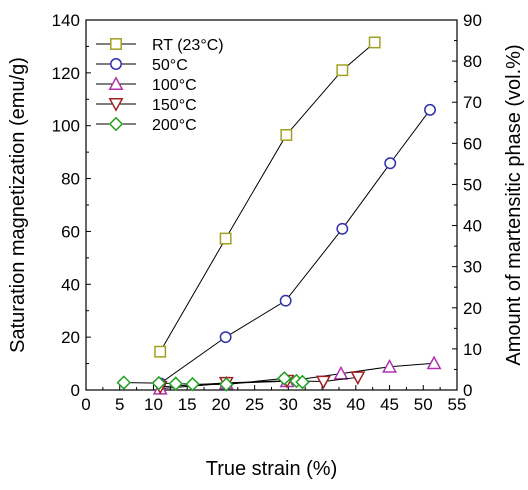  I want to click on x-tick-label: 55, so click(457, 404).